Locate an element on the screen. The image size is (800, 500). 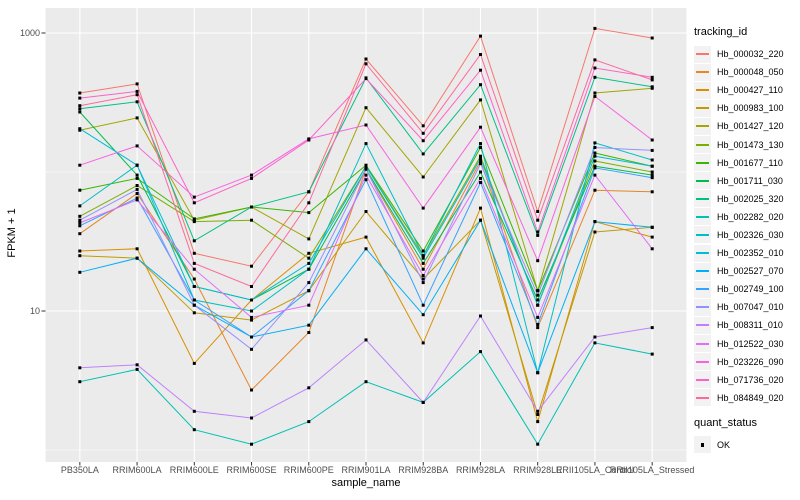
legend-item-label: Hb_000427_110 is located at coordinates (750, 90).